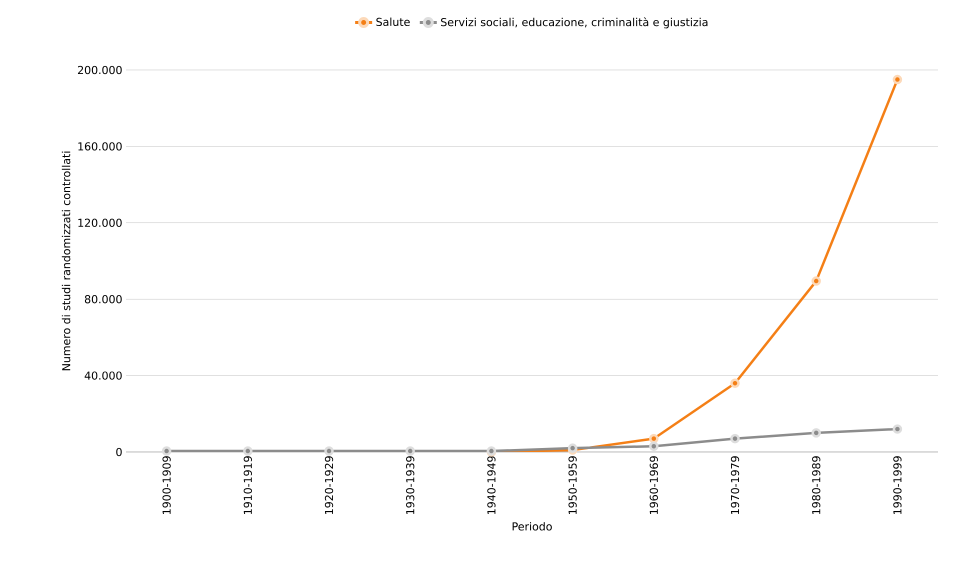  Describe the element at coordinates (410, 485) in the screenshot. I see `x-tick-label: 1930-1939` at that location.